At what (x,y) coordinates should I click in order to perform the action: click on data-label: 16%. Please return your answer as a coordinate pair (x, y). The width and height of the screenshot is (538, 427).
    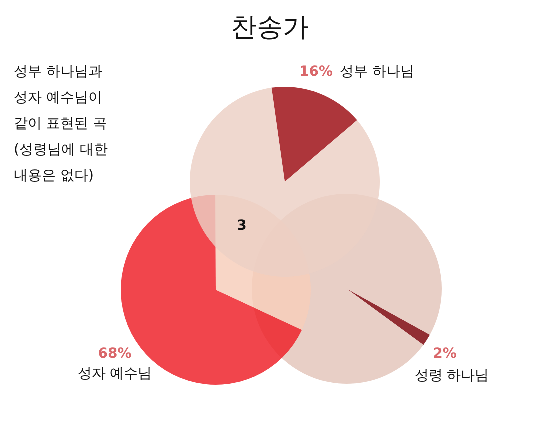
    Looking at the image, I should click on (316, 72).